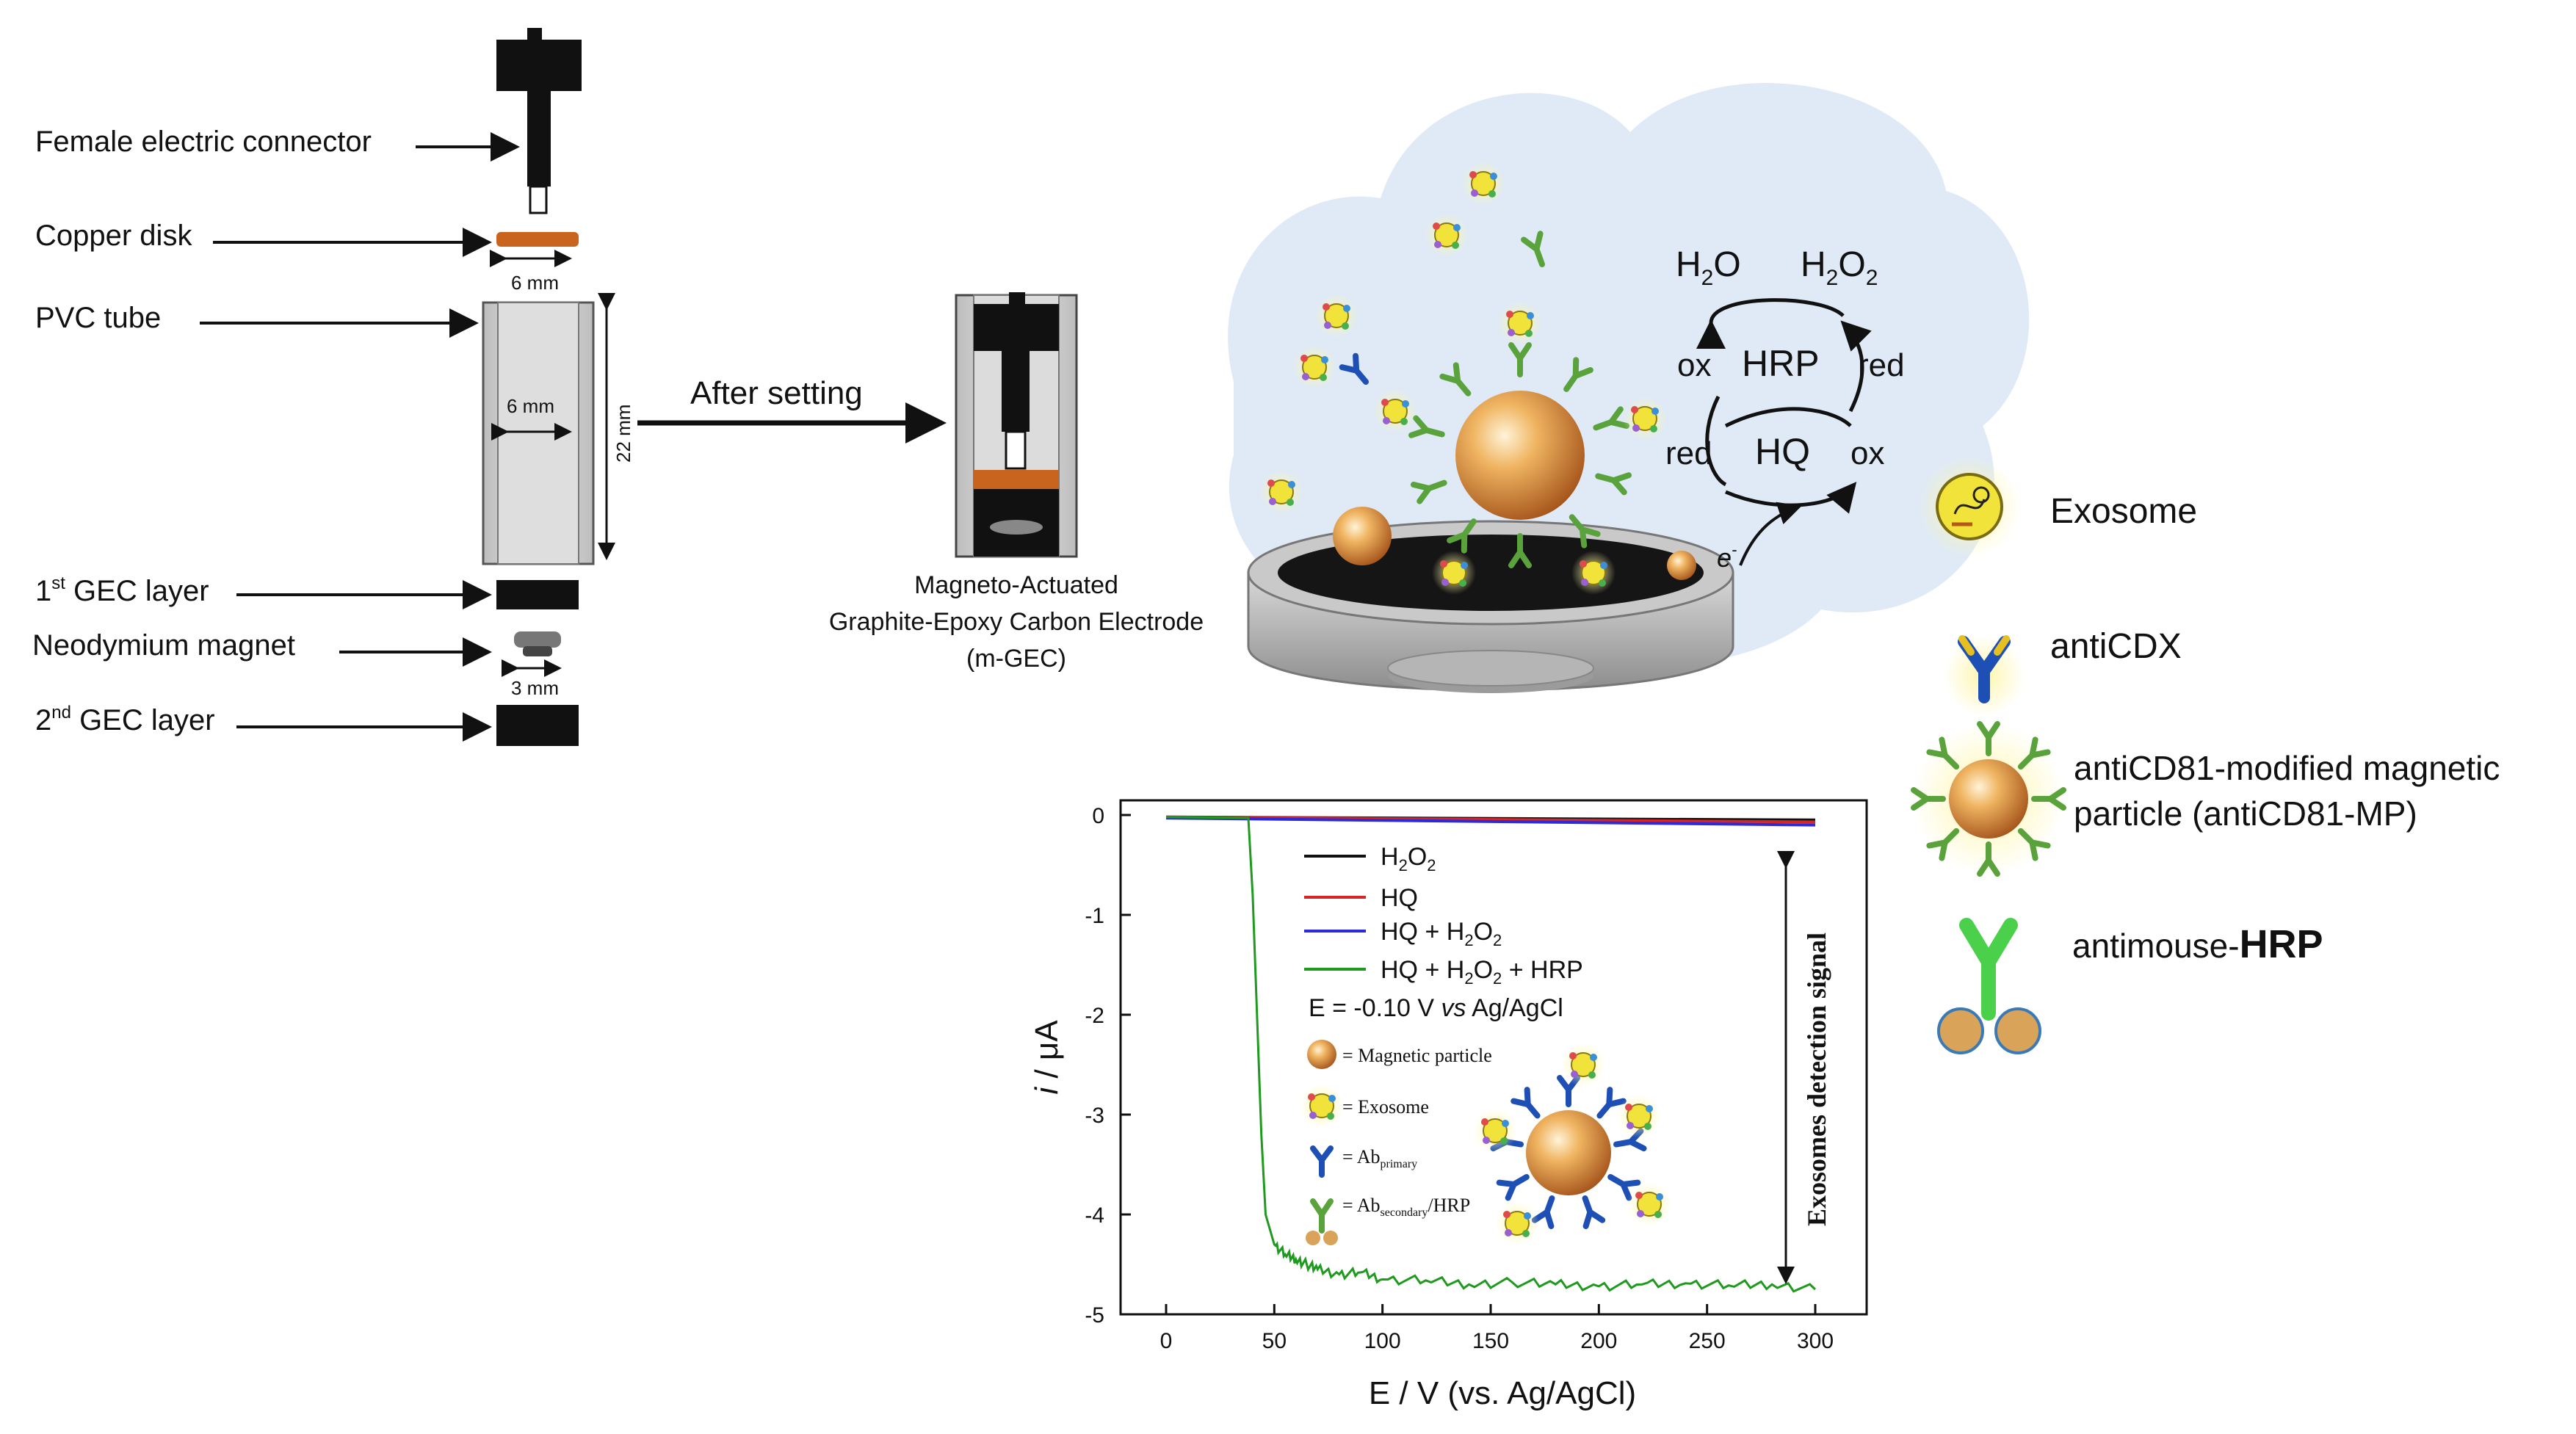 This screenshot has width=2576, height=1434. Describe the element at coordinates (2116, 646) in the screenshot. I see `legend-anticdx: antiCDX` at that location.